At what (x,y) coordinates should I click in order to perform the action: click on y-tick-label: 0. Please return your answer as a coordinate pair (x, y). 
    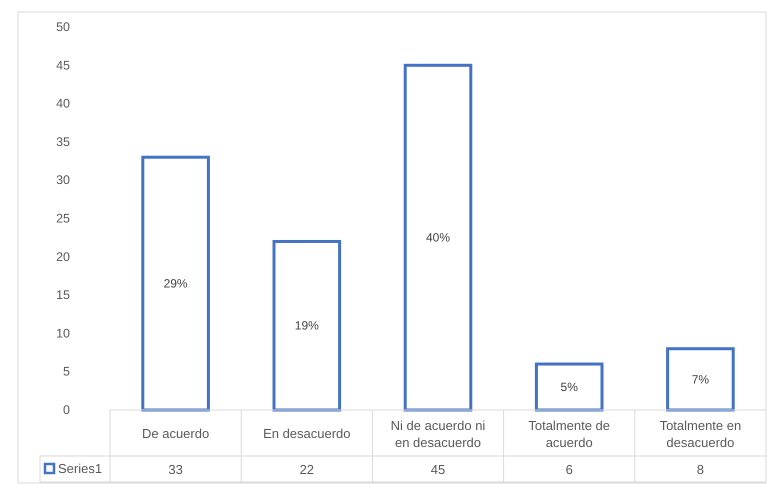
    Looking at the image, I should click on (66, 410).